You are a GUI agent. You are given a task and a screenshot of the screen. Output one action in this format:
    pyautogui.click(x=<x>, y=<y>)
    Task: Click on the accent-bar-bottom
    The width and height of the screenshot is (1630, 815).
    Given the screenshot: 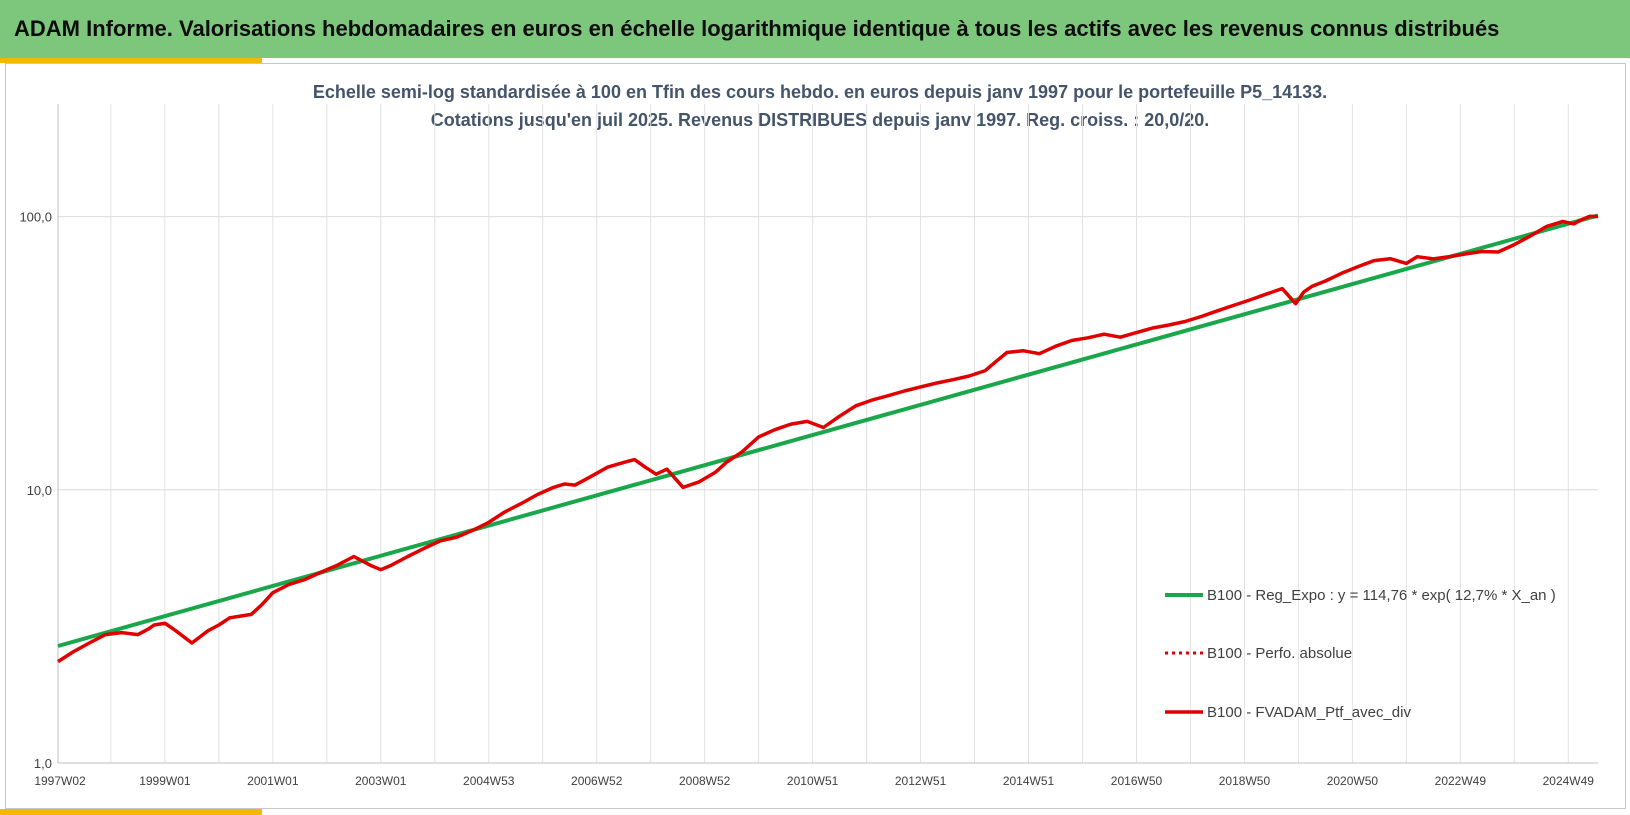 What is the action you would take?
    pyautogui.click(x=131, y=812)
    